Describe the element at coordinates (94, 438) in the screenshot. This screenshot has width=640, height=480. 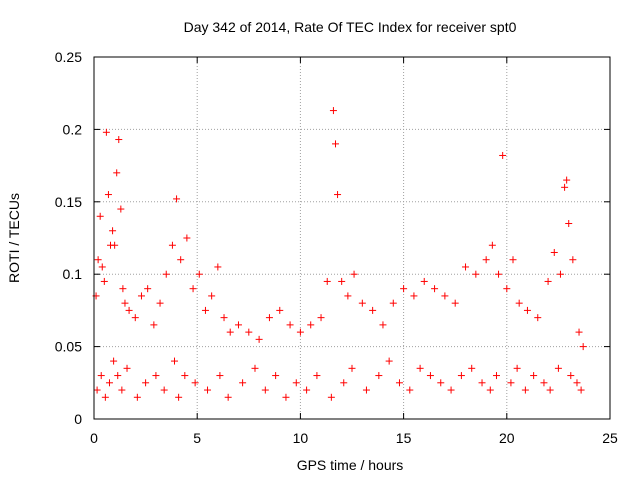
I see `x-tick-label: 0` at that location.